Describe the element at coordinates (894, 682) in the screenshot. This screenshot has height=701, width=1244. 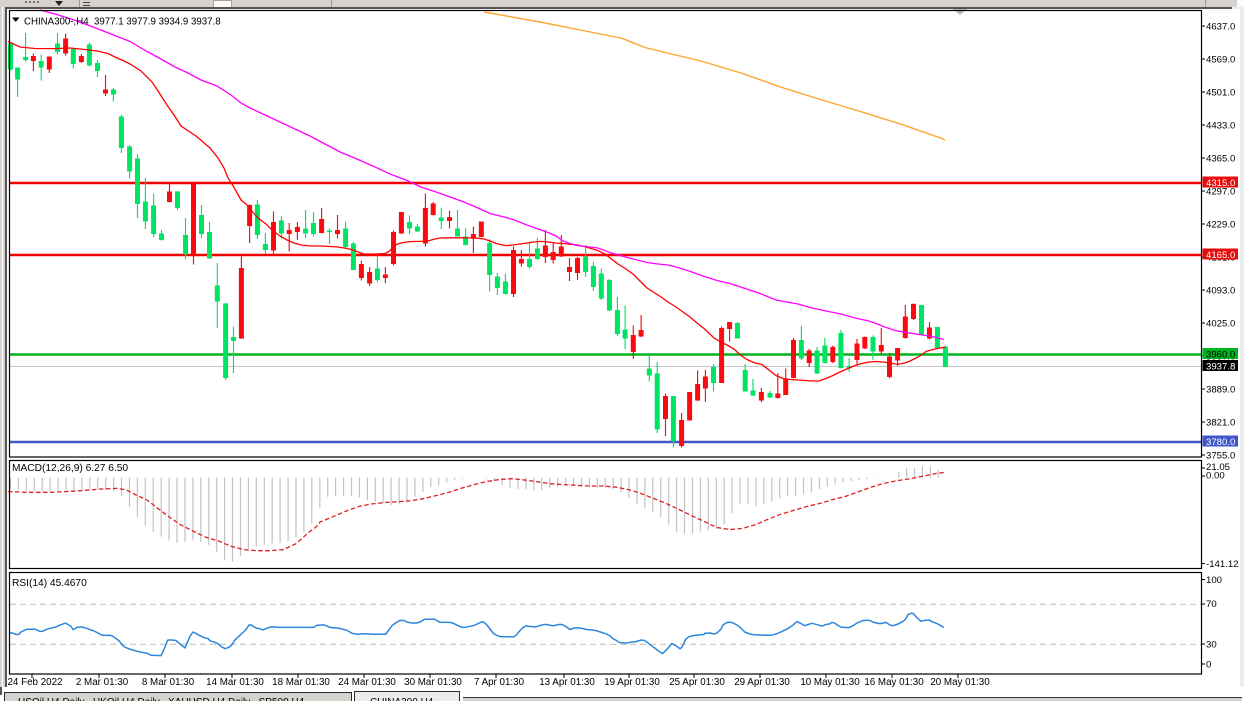
I see `svg-text: 16 May 01:30` at that location.